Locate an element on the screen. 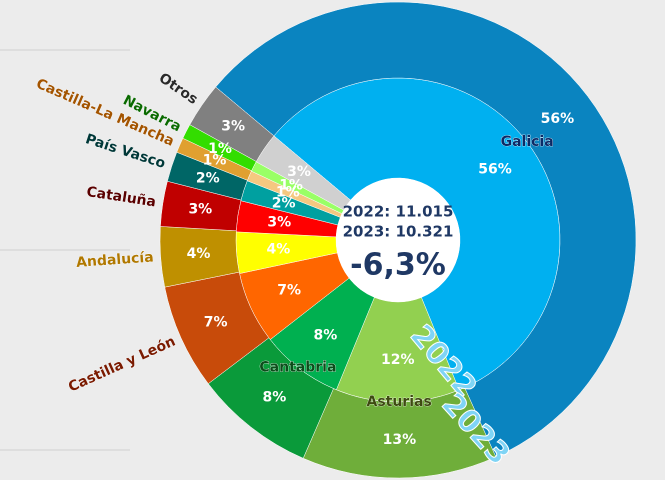 The image size is (665, 480). center-hole is located at coordinates (398, 240).